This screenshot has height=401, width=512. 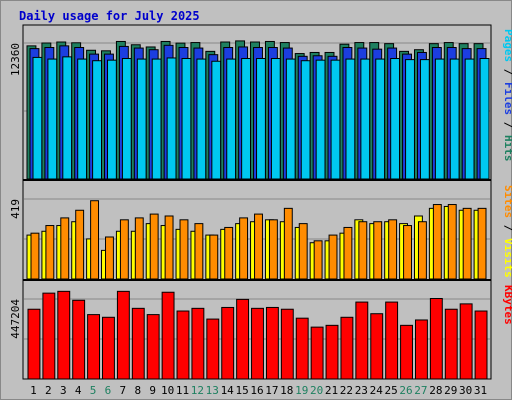 What do you see at coordinates (182, 390) in the screenshot?
I see `x-tick-label: 11` at bounding box center [182, 390].